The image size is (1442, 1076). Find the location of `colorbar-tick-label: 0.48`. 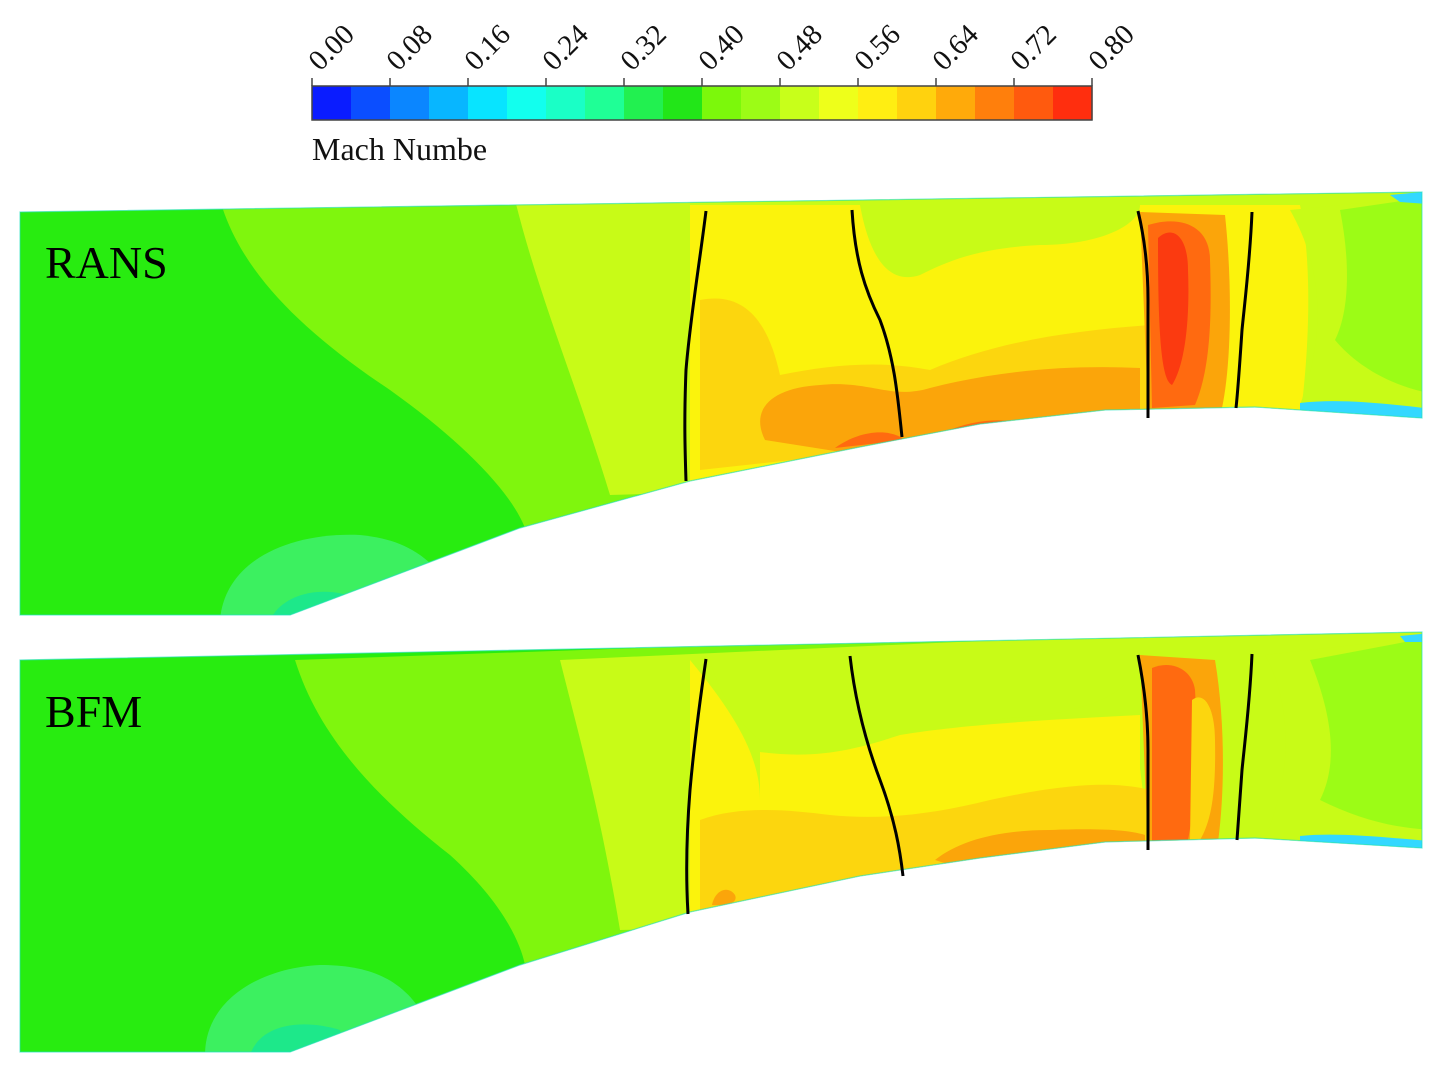

colorbar-tick-label: 0.48 is located at coordinates (799, 47).